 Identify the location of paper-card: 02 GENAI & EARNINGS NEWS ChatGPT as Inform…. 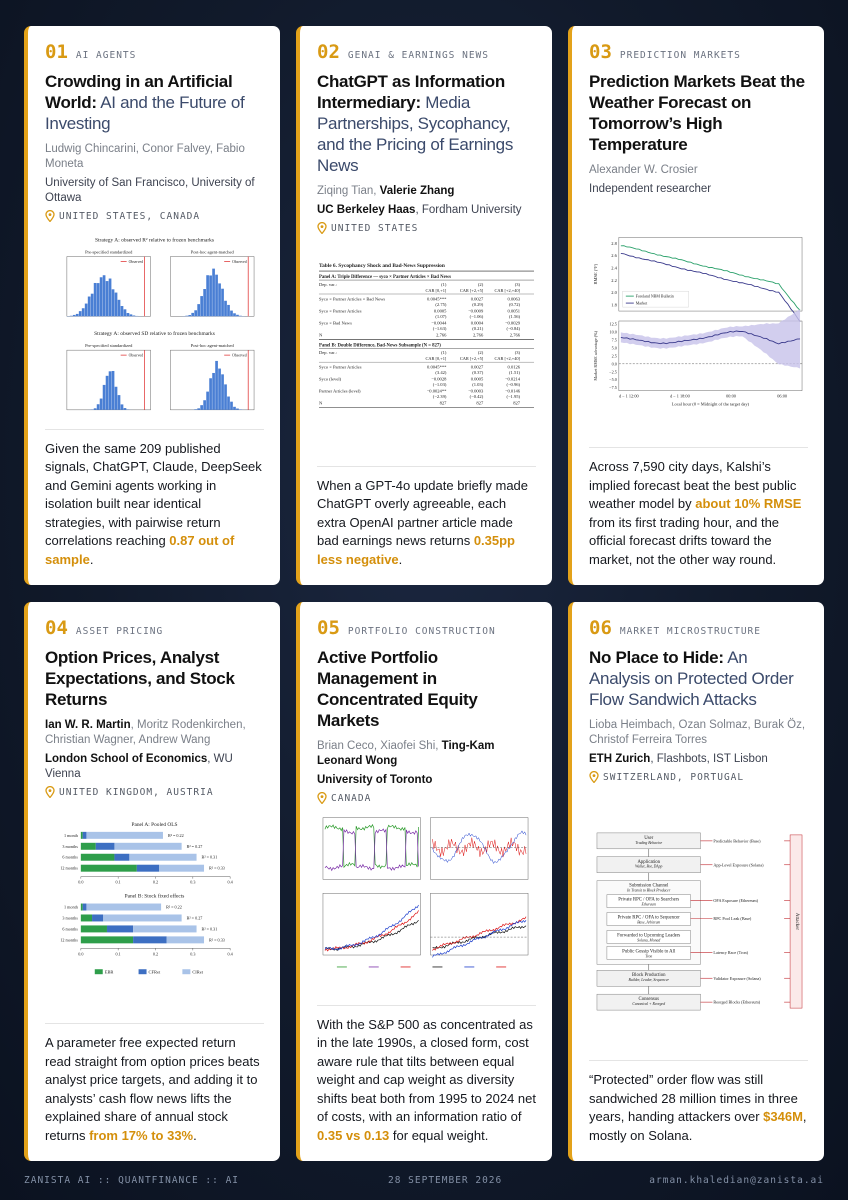
(424, 305).